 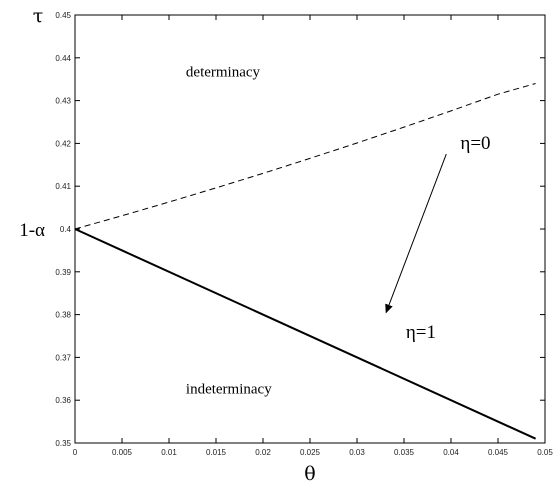 What do you see at coordinates (63, 443) in the screenshot?
I see `y-tick-label: 0.35` at bounding box center [63, 443].